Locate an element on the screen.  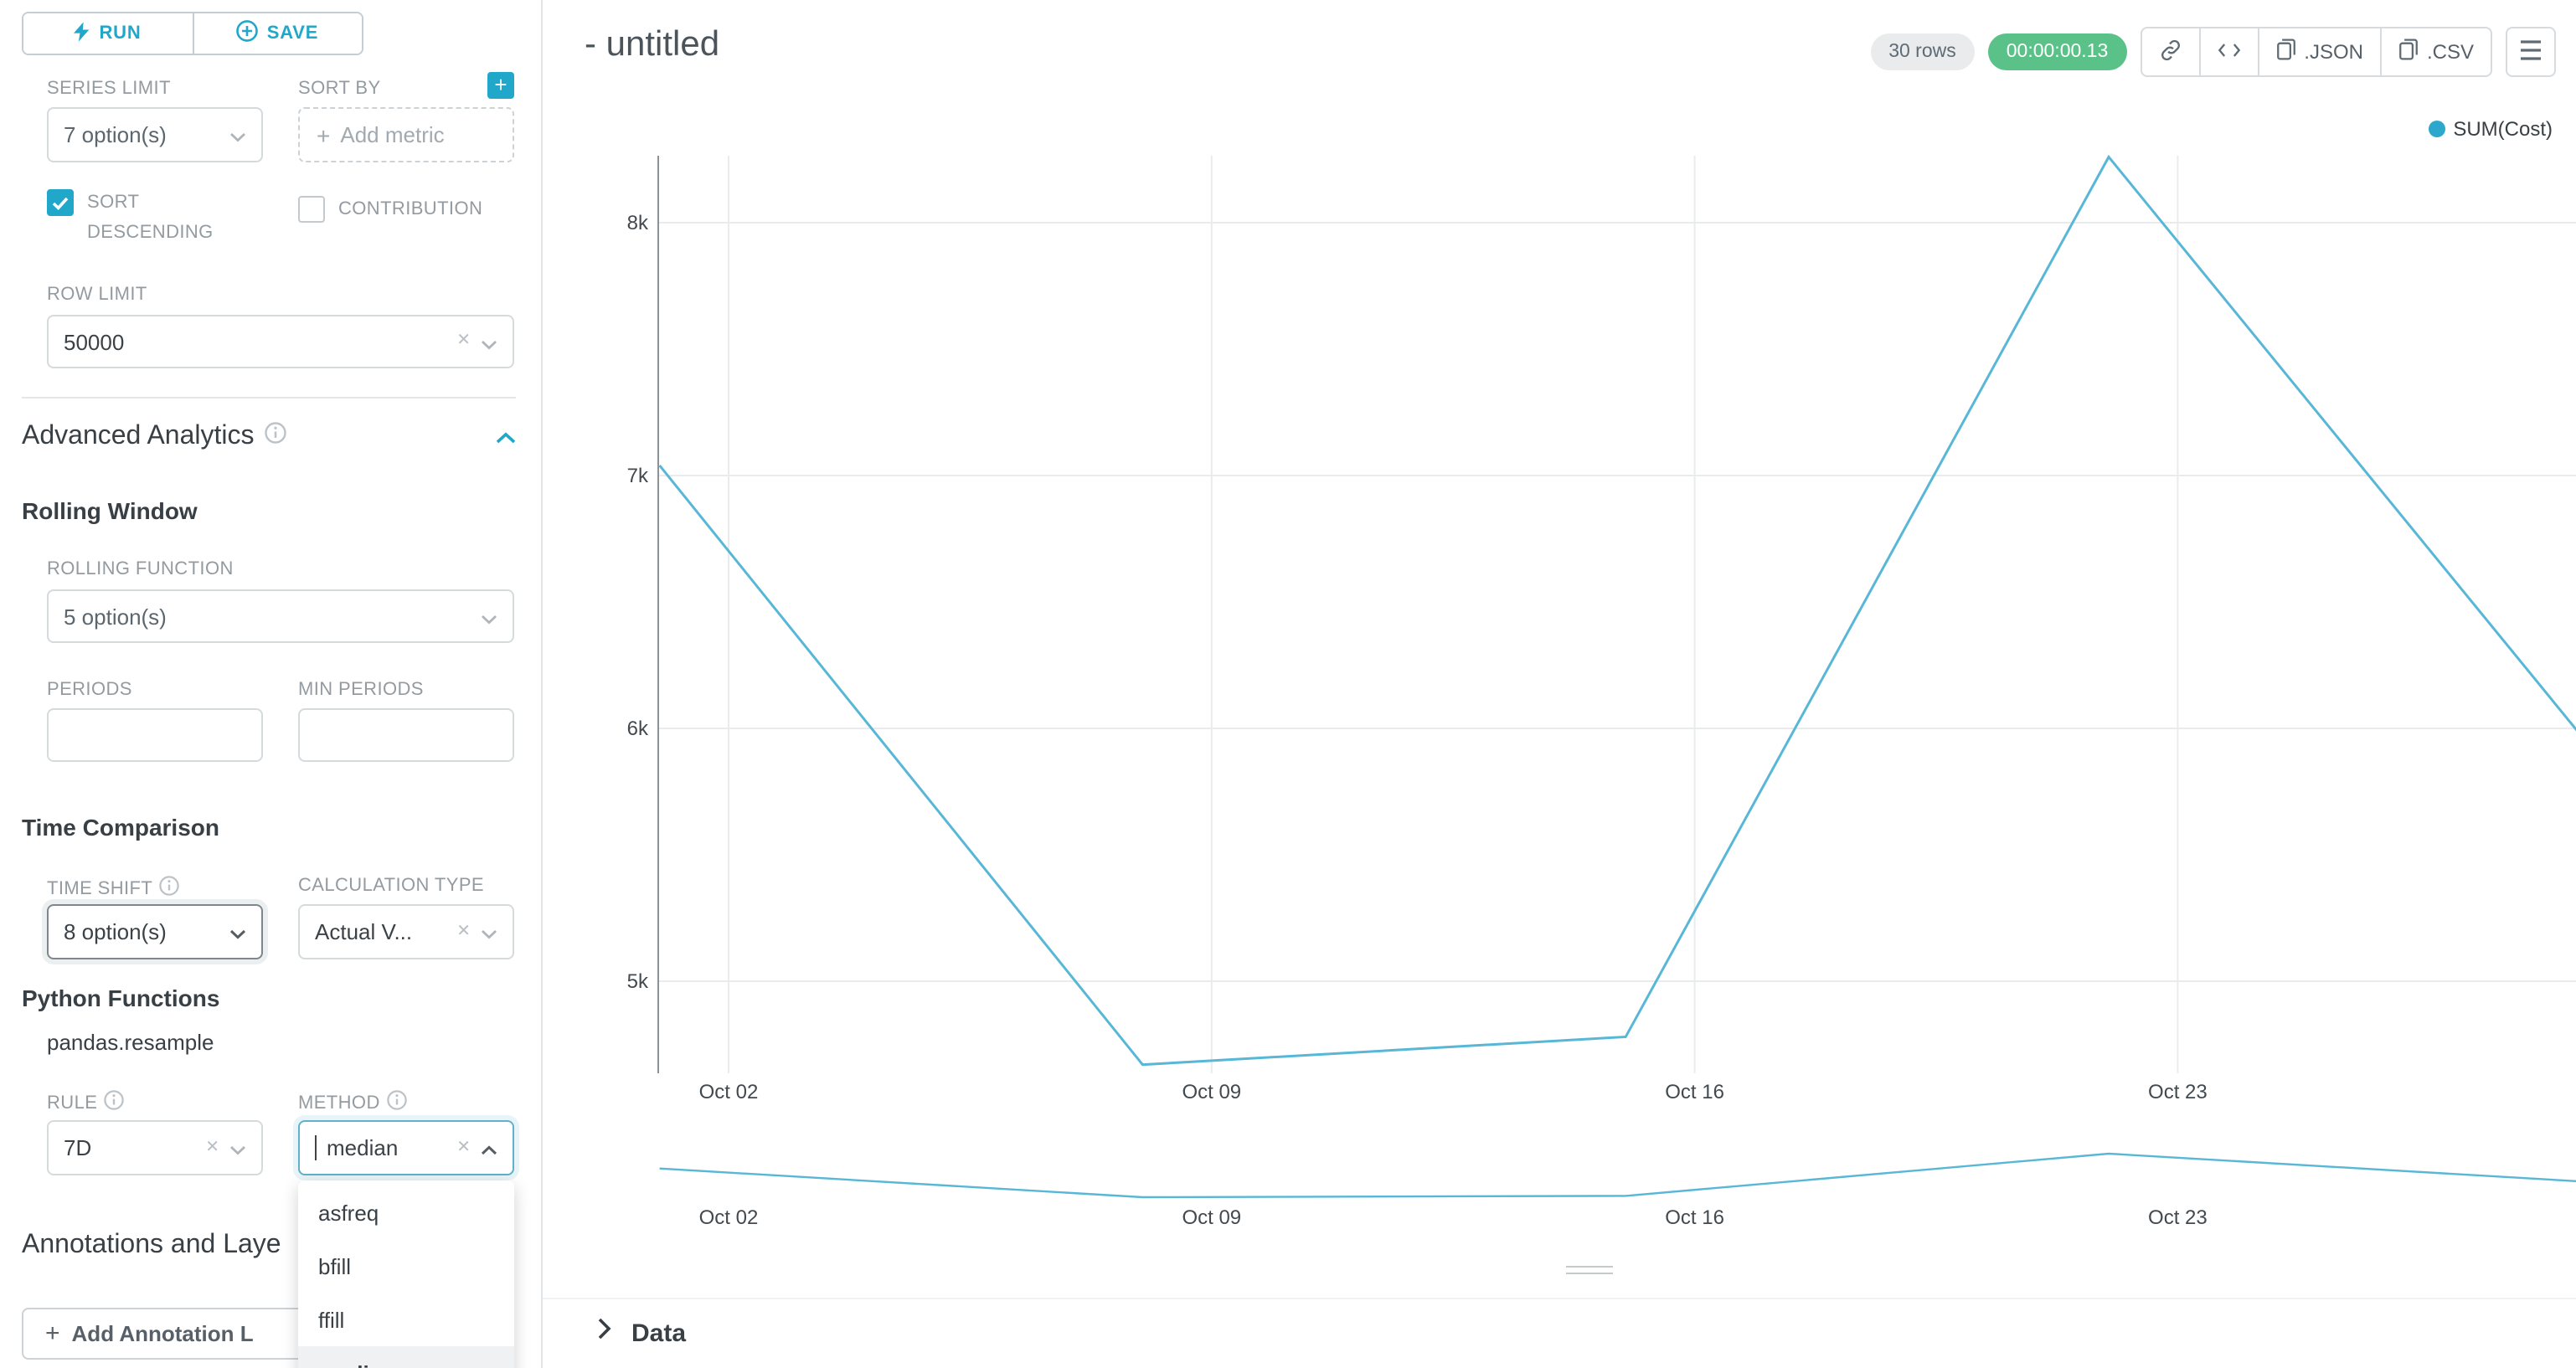
series-limit-select: 7 option(s) is located at coordinates (155, 134).